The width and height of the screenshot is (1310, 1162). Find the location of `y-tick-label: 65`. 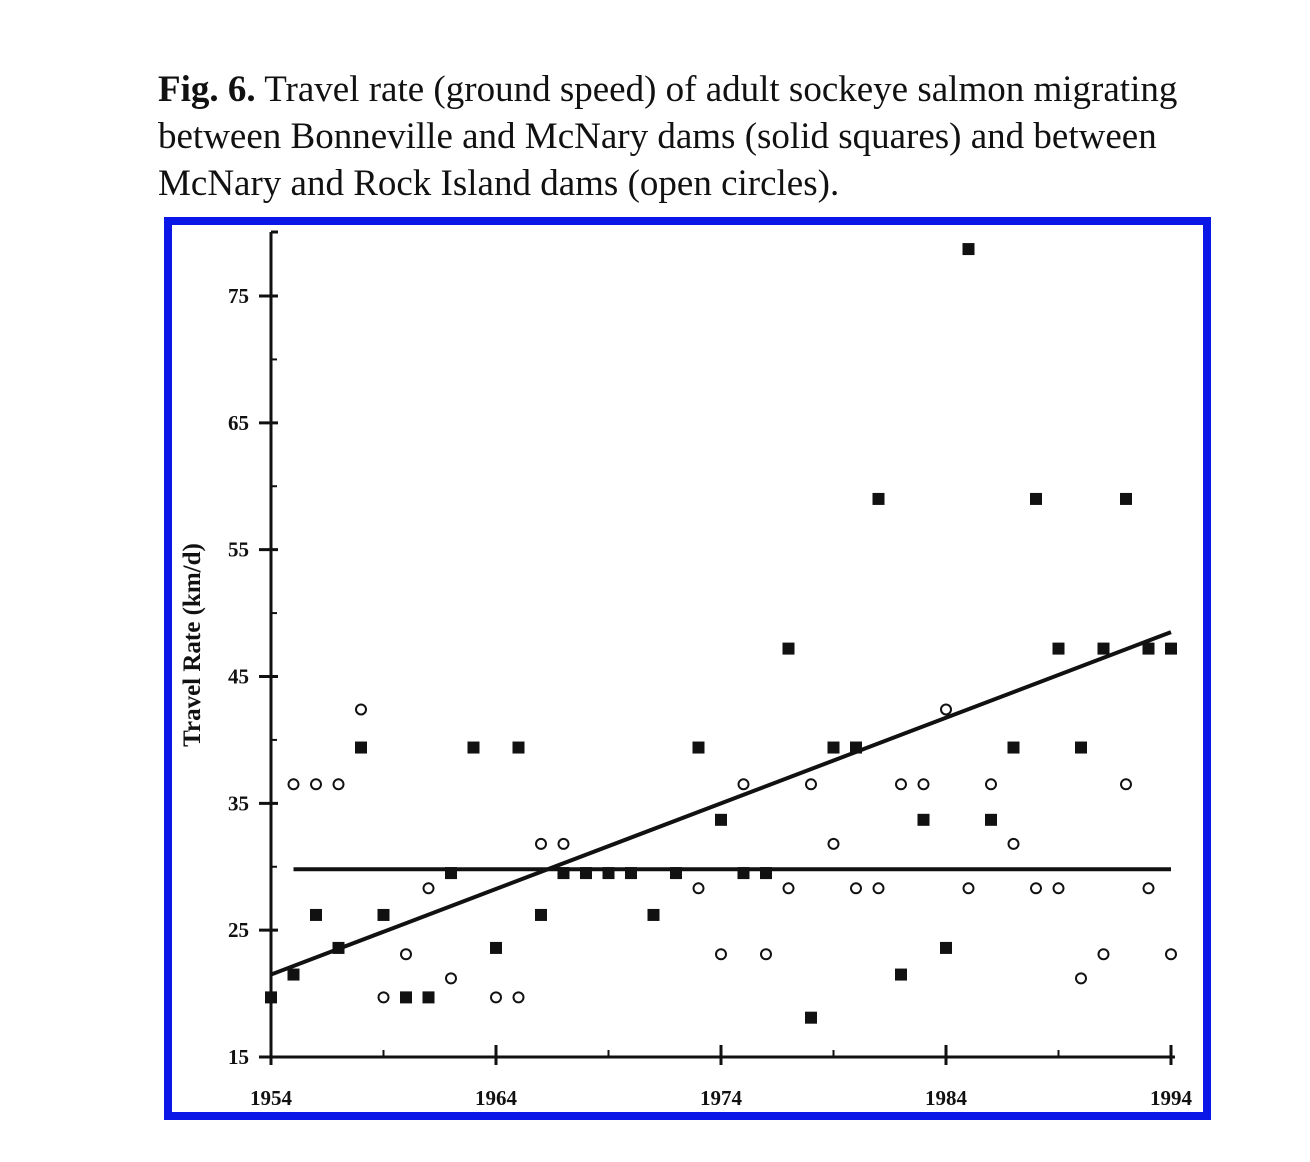

y-tick-label: 65 is located at coordinates (238, 423).